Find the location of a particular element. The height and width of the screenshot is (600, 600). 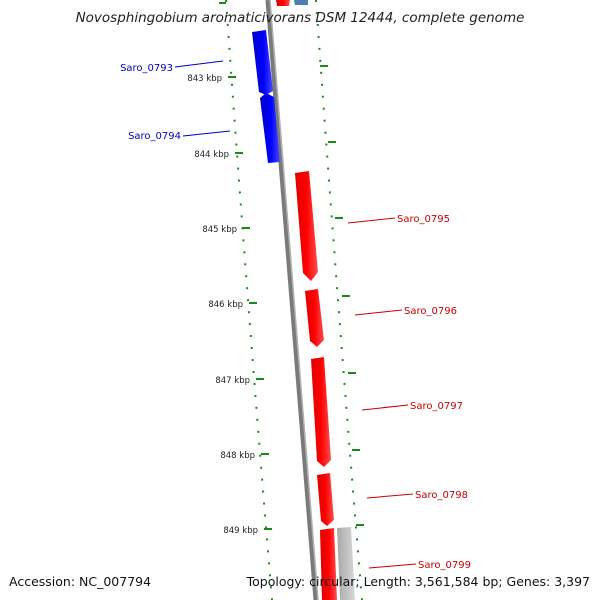

ruler-label-847: 847 kbp is located at coordinates (232, 381).